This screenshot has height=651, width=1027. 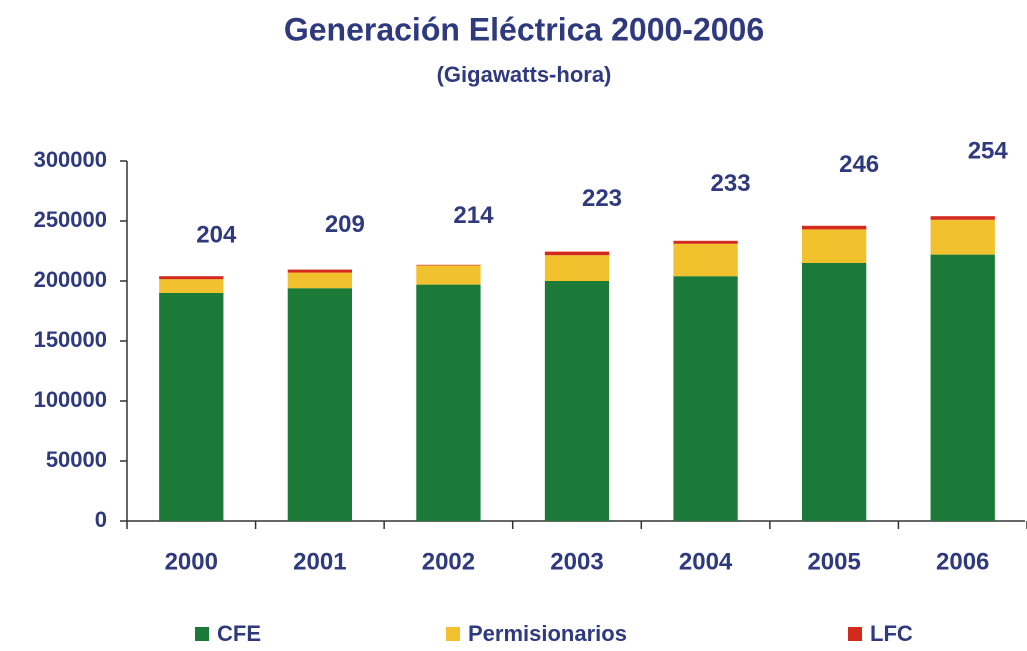 What do you see at coordinates (833, 561) in the screenshot?
I see `x-tick-label: 2005` at bounding box center [833, 561].